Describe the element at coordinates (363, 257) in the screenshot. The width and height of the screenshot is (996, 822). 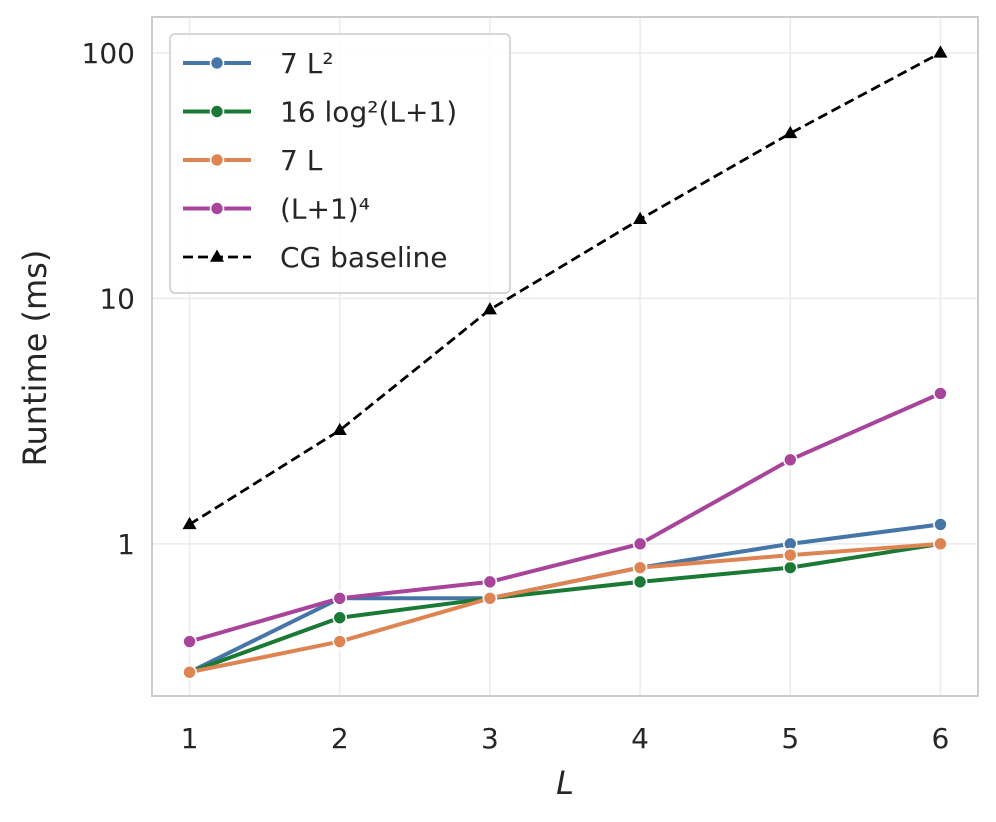
I see `legend-label: CG baseline` at that location.